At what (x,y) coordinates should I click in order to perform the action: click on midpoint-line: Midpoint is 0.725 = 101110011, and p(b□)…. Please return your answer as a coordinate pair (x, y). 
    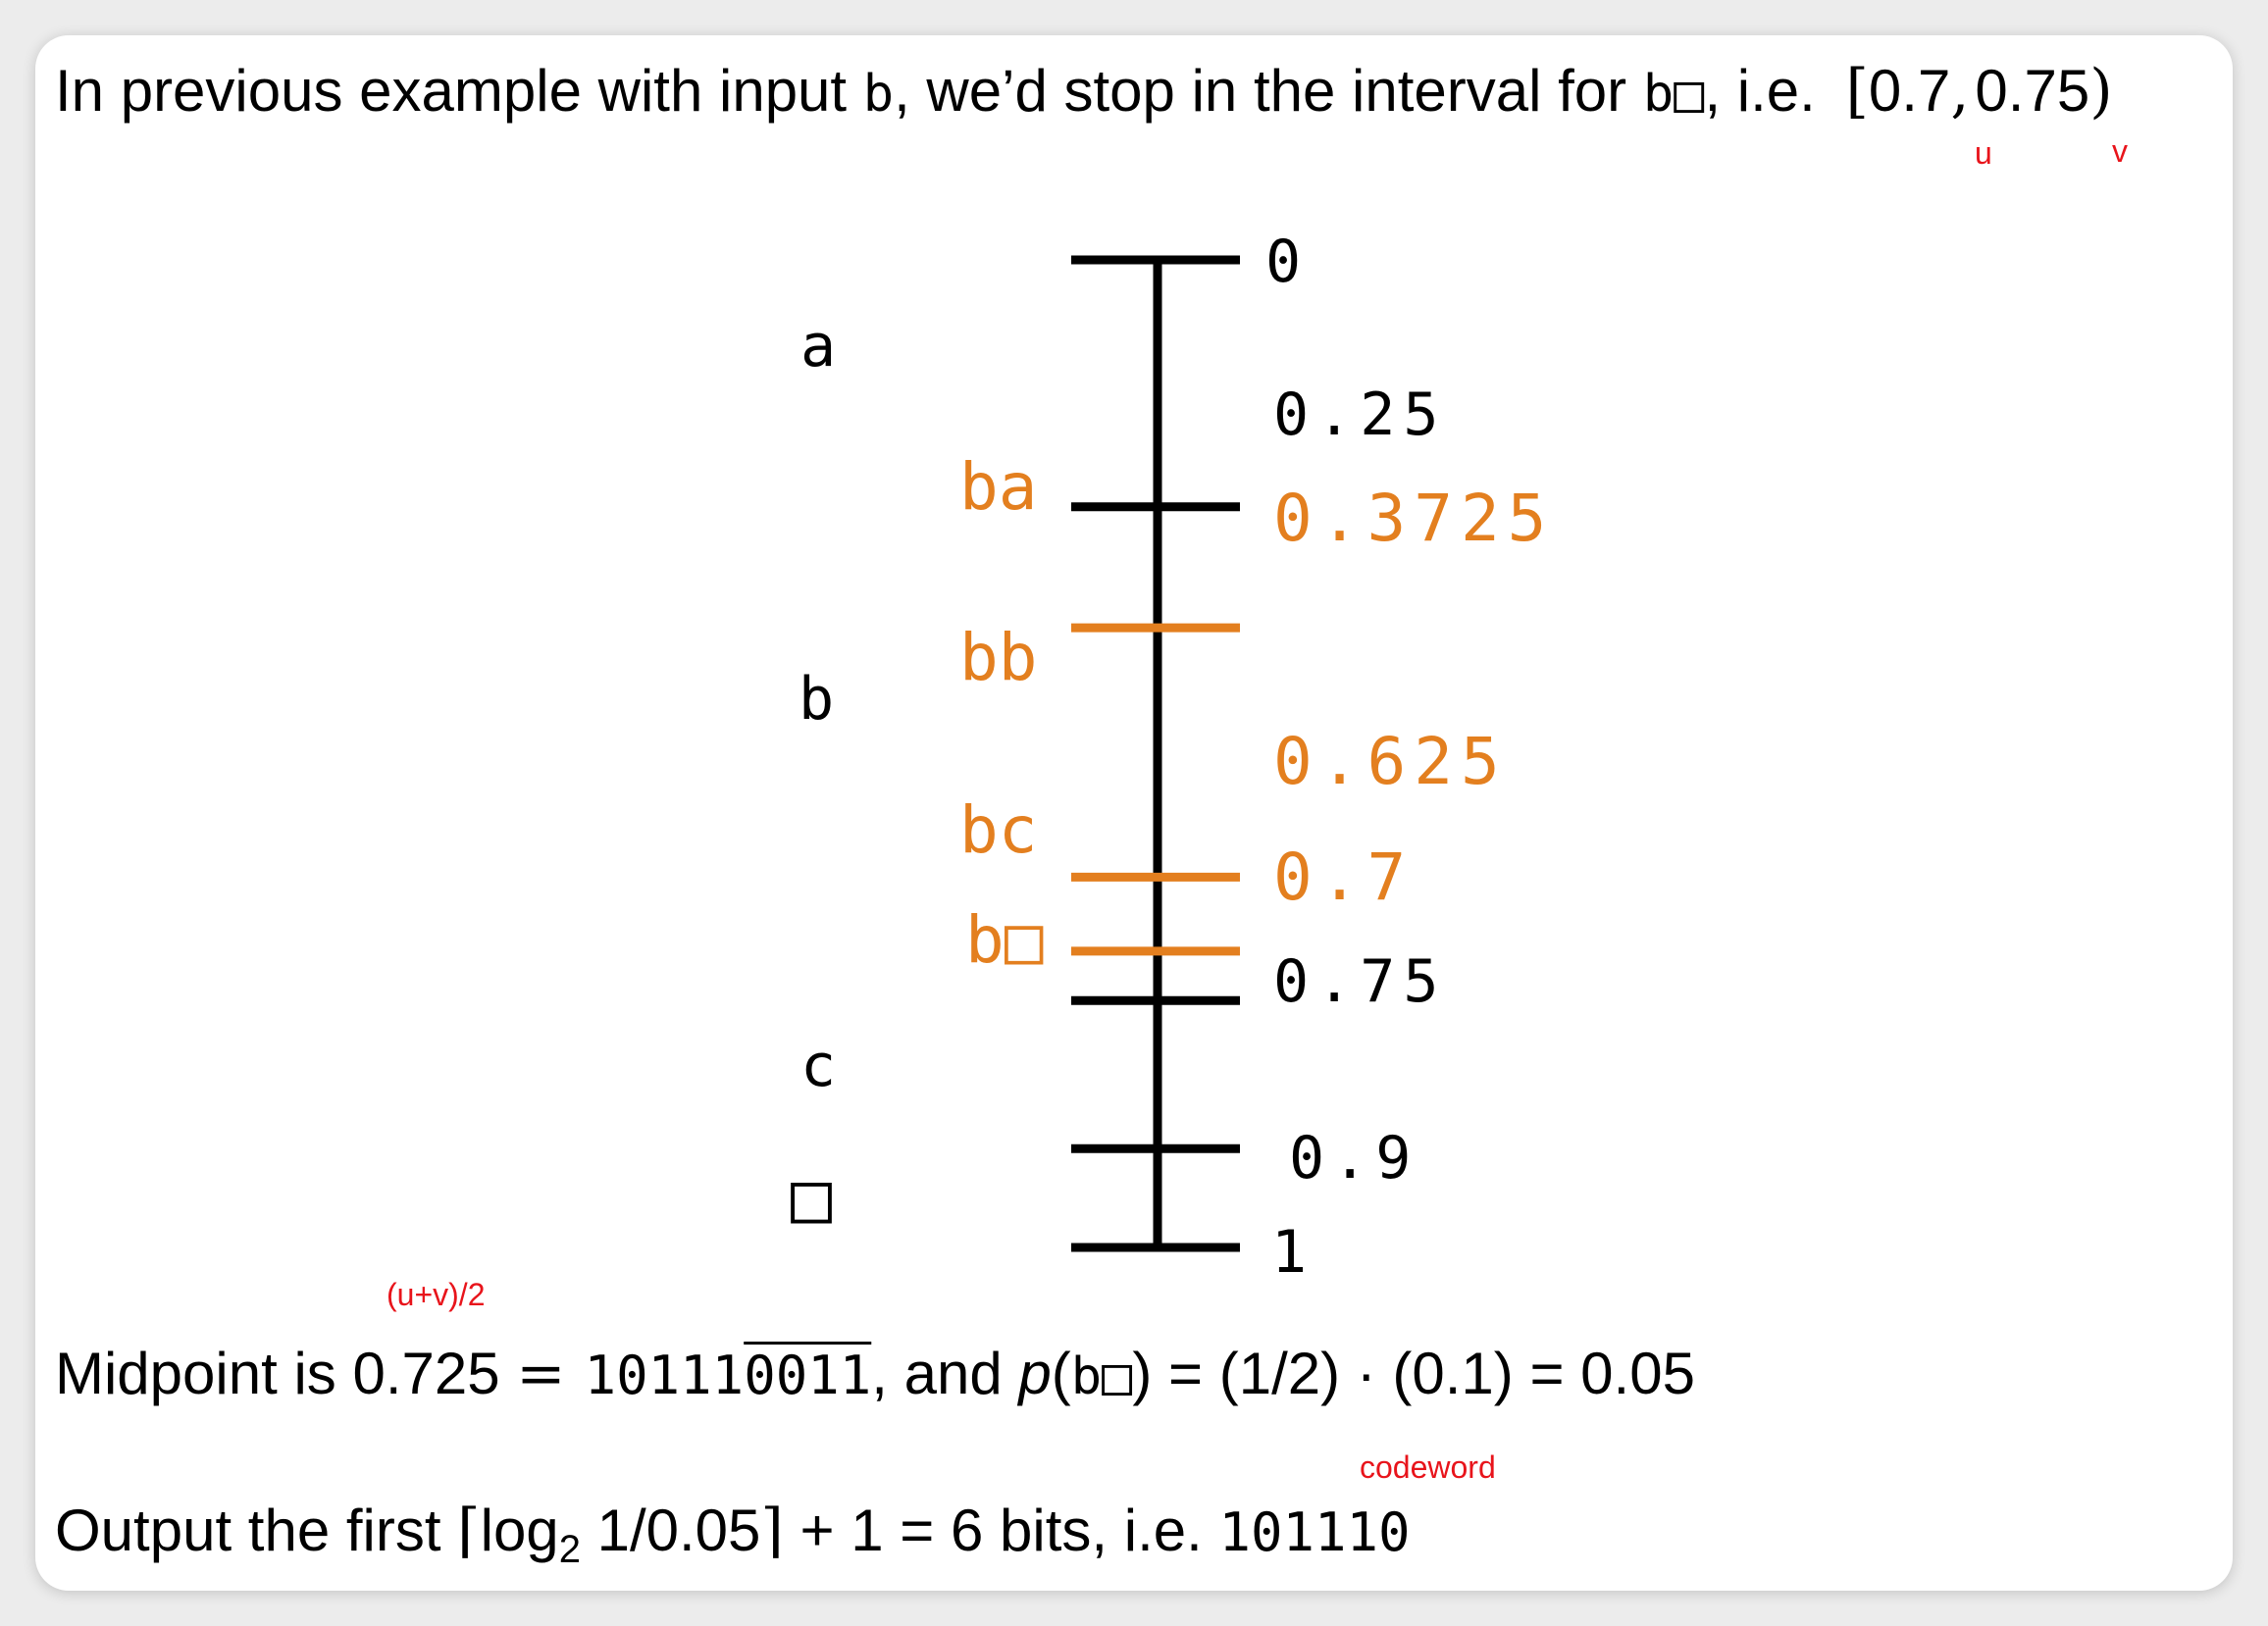
    Looking at the image, I should click on (875, 1374).